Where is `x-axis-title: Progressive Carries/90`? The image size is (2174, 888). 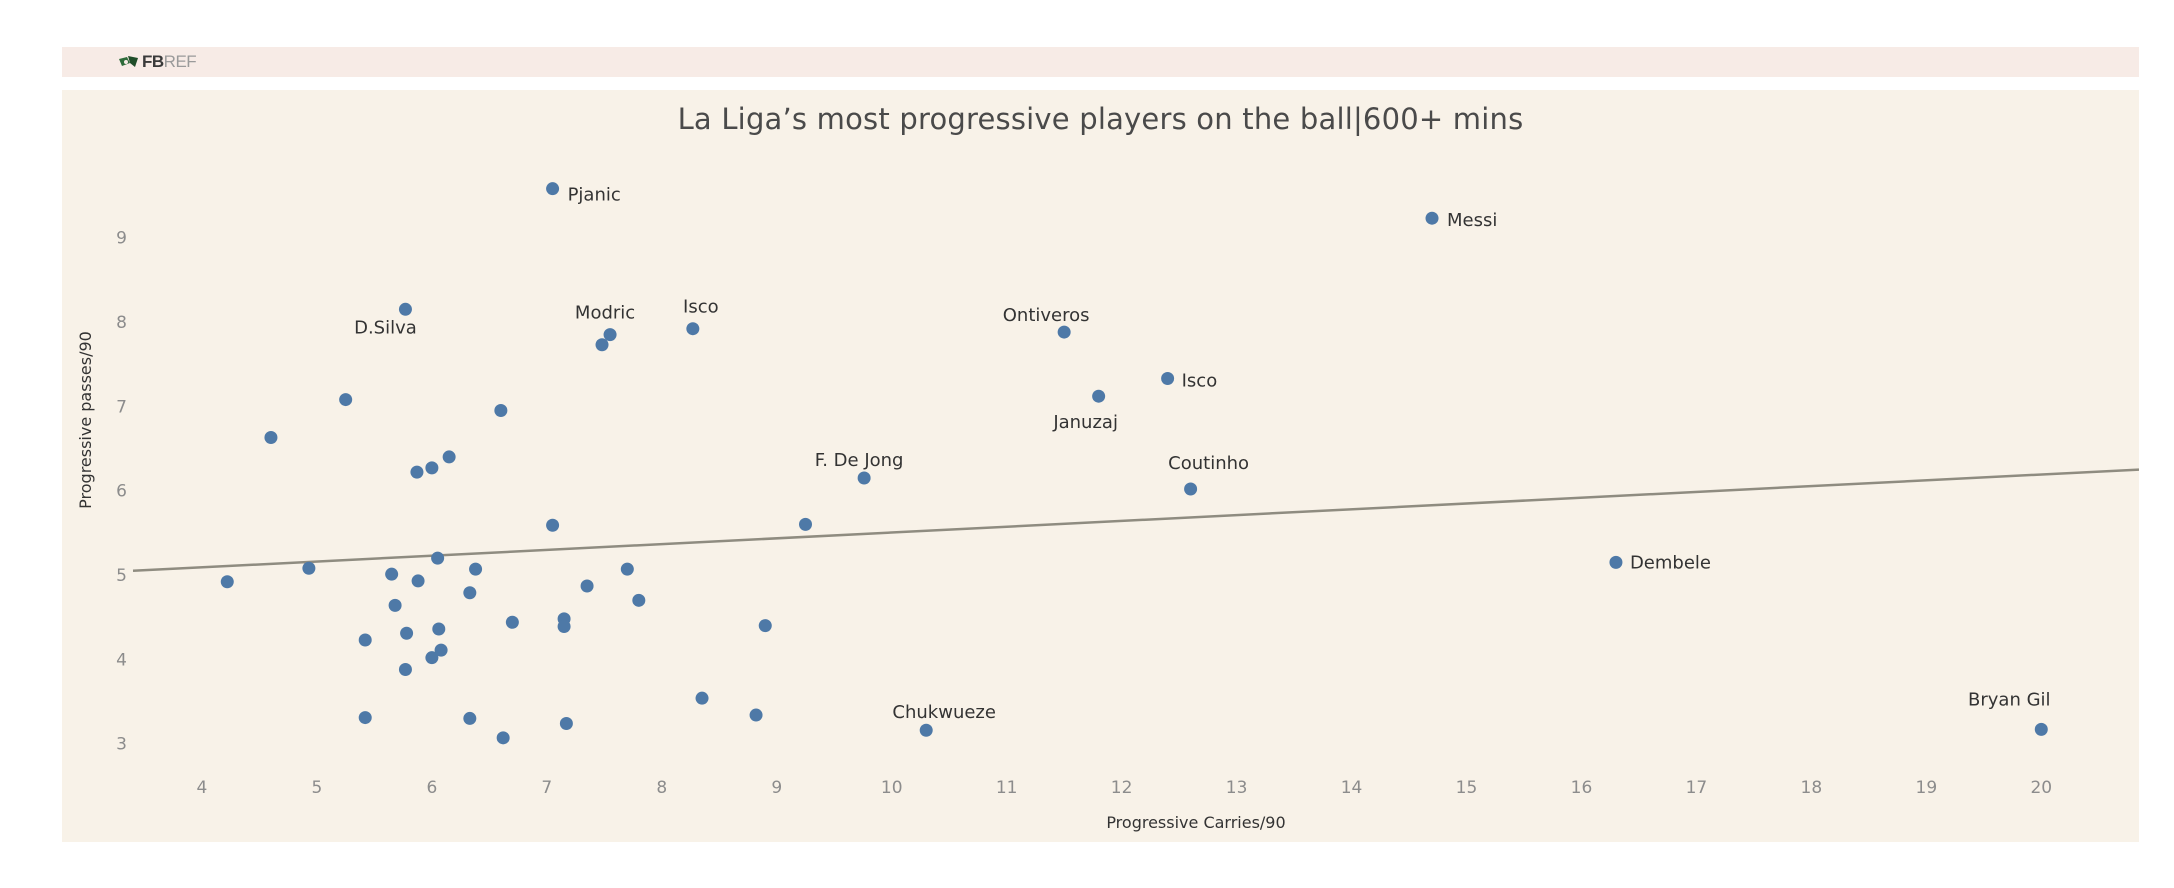
x-axis-title: Progressive Carries/90 is located at coordinates (1195, 822).